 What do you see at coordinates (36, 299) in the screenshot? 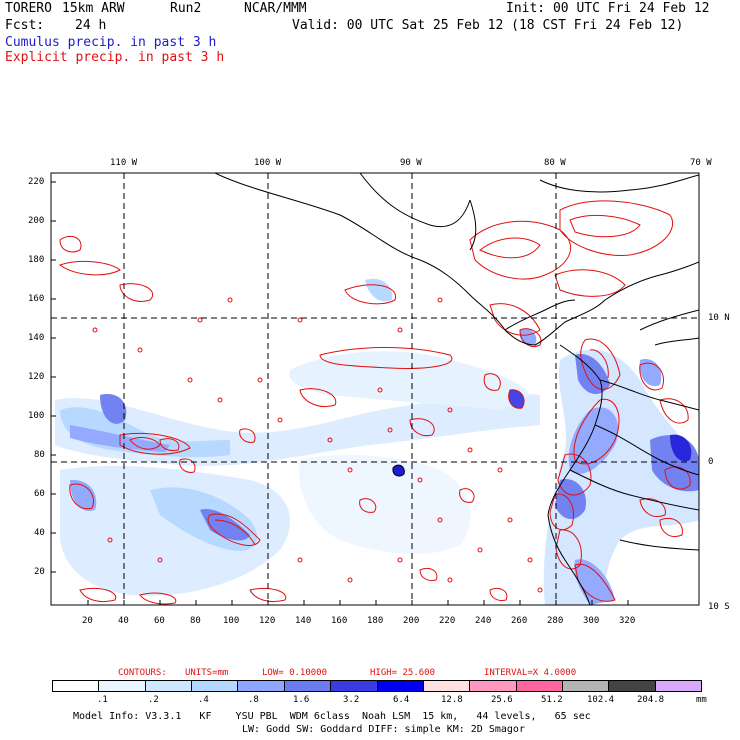
I see `y-tick: 160` at bounding box center [36, 299].